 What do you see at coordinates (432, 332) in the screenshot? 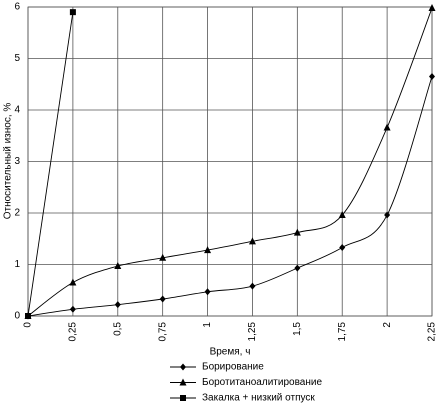
I see `x-tick-label: 2,25` at bounding box center [432, 332].